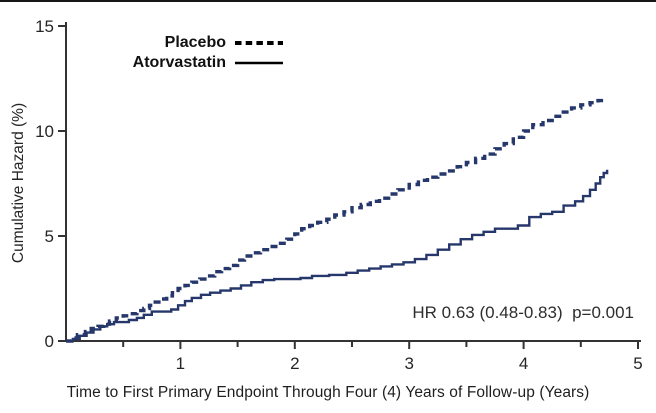  What do you see at coordinates (408, 363) in the screenshot?
I see `x-tick-label-3: 3` at bounding box center [408, 363].